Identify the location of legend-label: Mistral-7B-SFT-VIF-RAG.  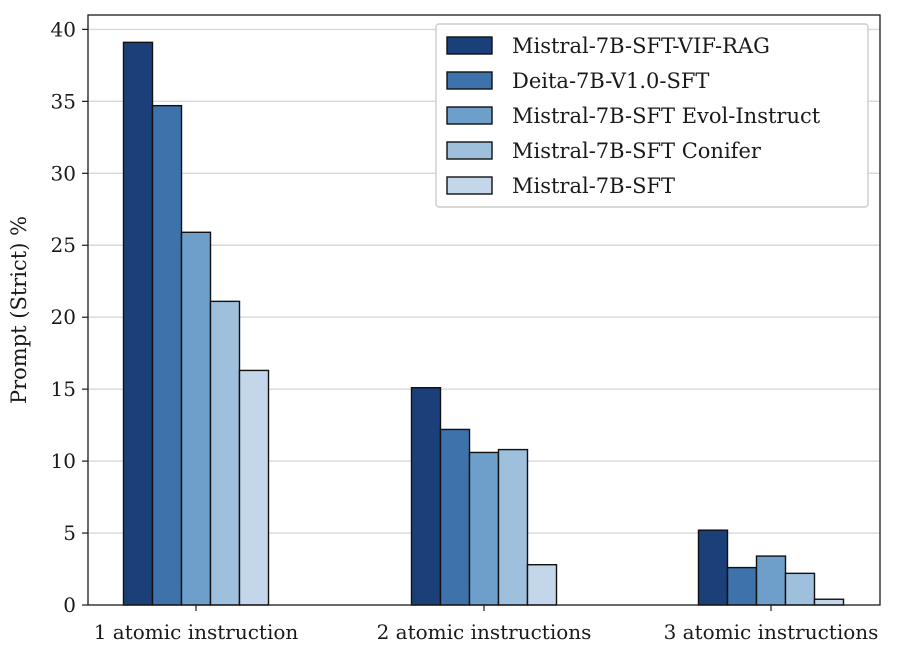
(641, 46).